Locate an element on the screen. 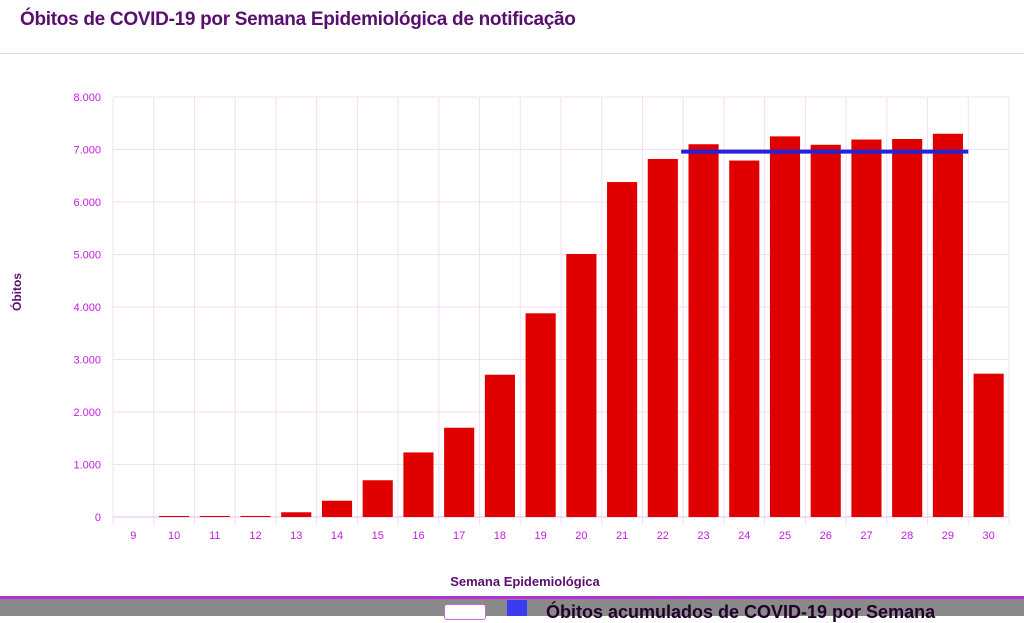 This screenshot has height=623, width=1024. x-tick-label: 21 is located at coordinates (622, 536).